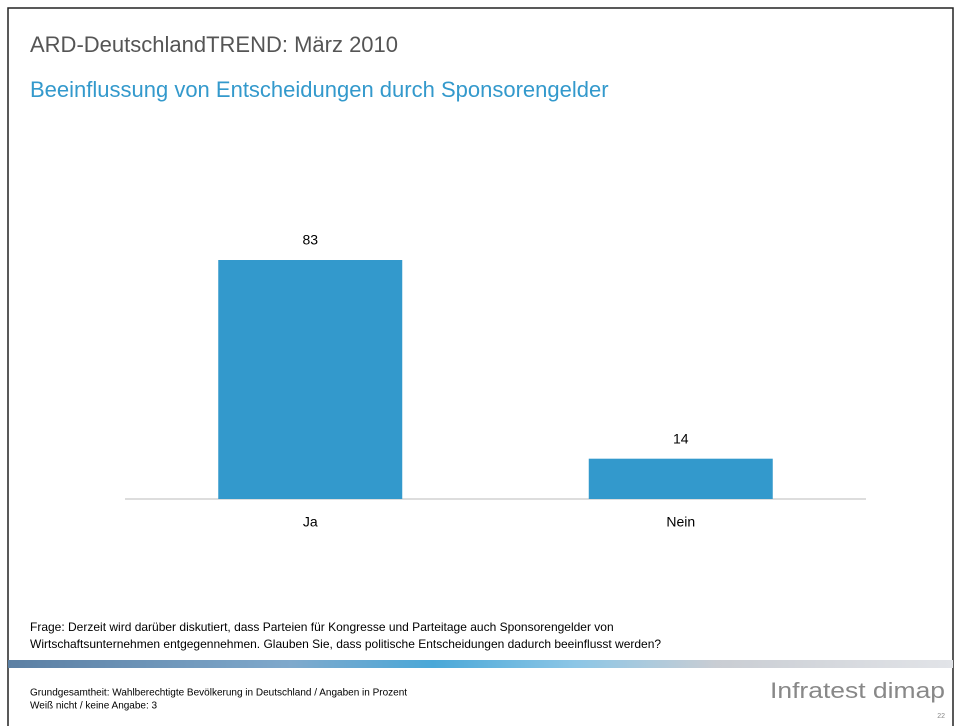 This screenshot has width=961, height=726. I want to click on logo: Infratest dimap, so click(857, 690).